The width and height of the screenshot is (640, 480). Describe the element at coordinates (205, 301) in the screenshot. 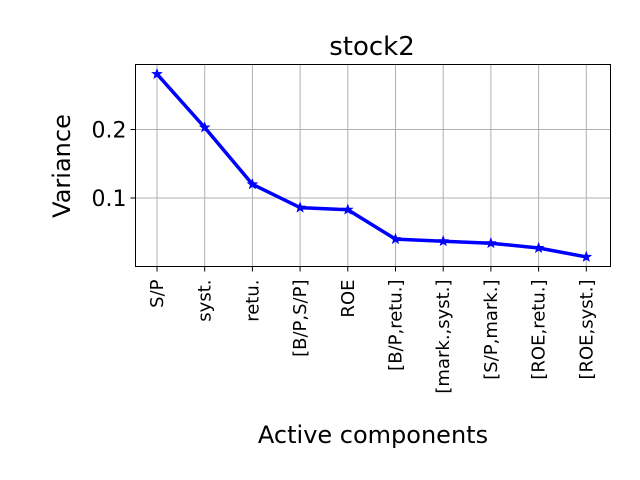

I see `x-tick-label: syst.` at that location.